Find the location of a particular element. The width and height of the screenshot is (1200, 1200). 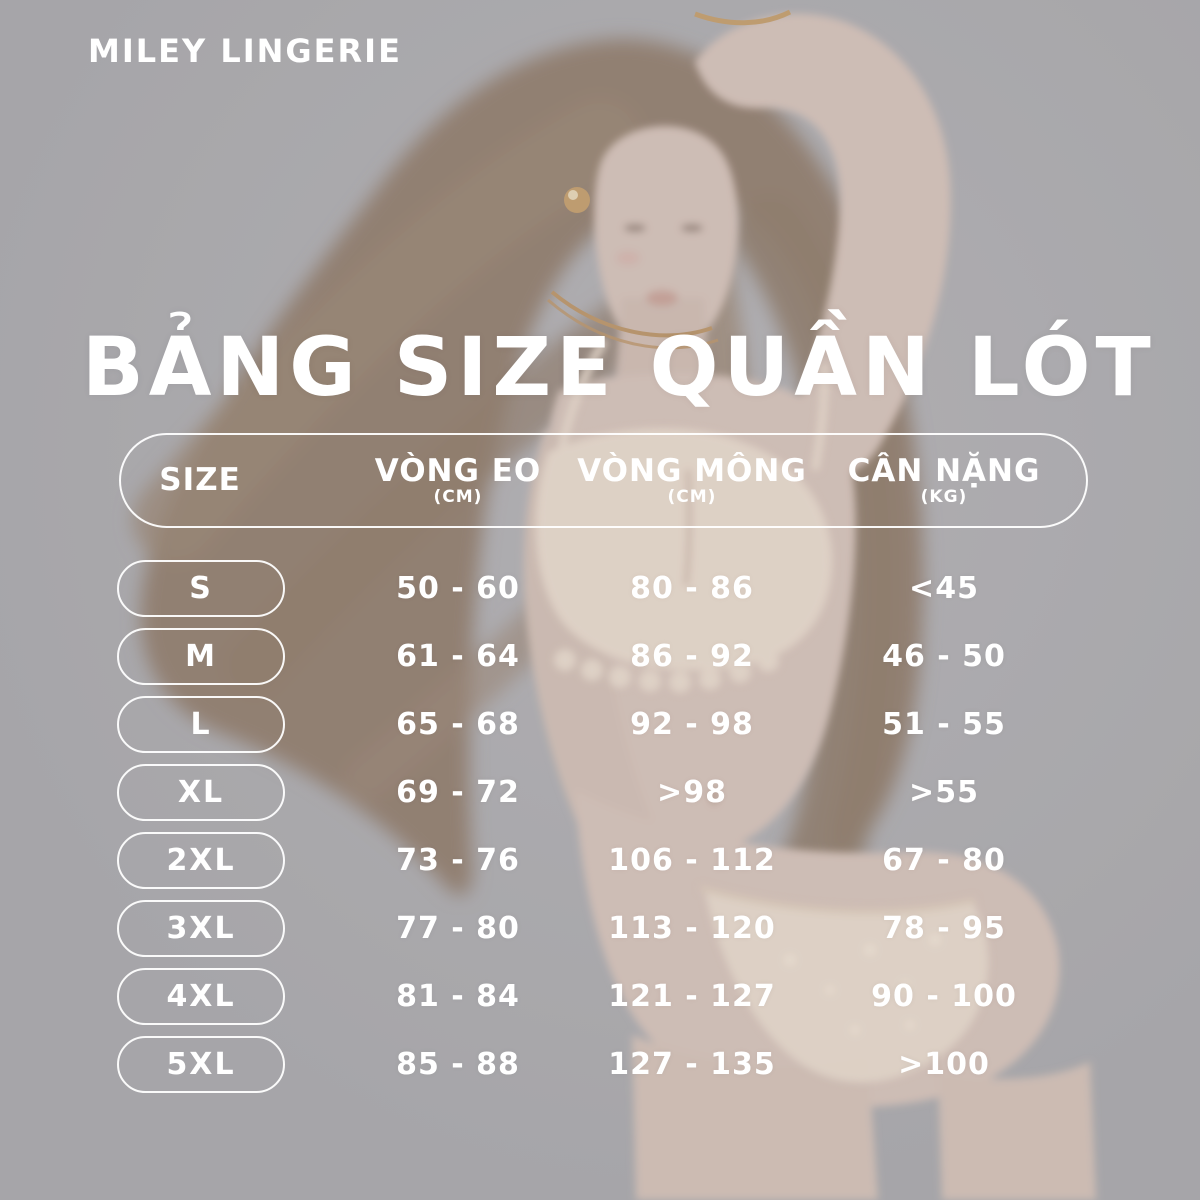

bra is located at coordinates (684, 549).